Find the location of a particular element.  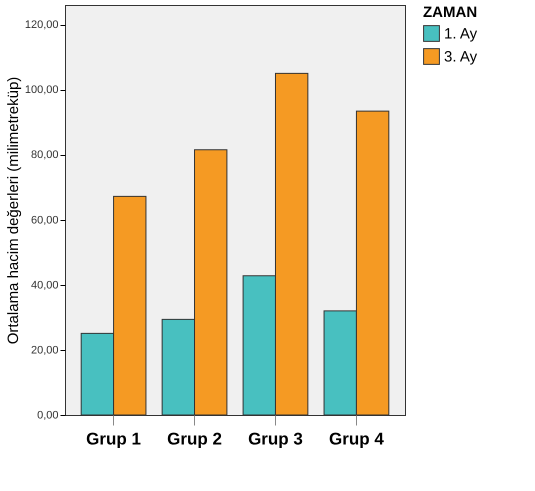

y-tick-label: 20,00 is located at coordinates (44, 350).